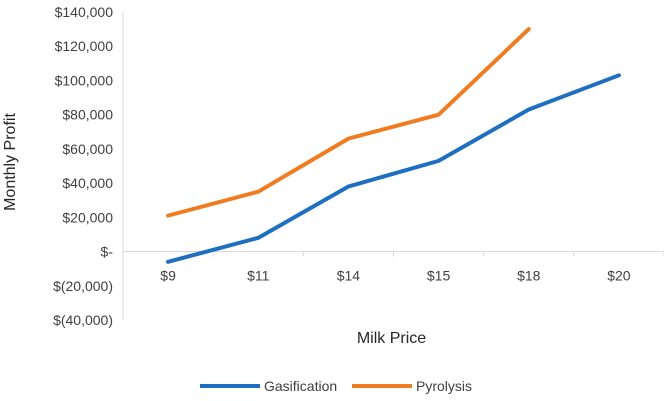 Image resolution: width=664 pixels, height=401 pixels. What do you see at coordinates (258, 276) in the screenshot?
I see `x-tick-label: $11` at bounding box center [258, 276].